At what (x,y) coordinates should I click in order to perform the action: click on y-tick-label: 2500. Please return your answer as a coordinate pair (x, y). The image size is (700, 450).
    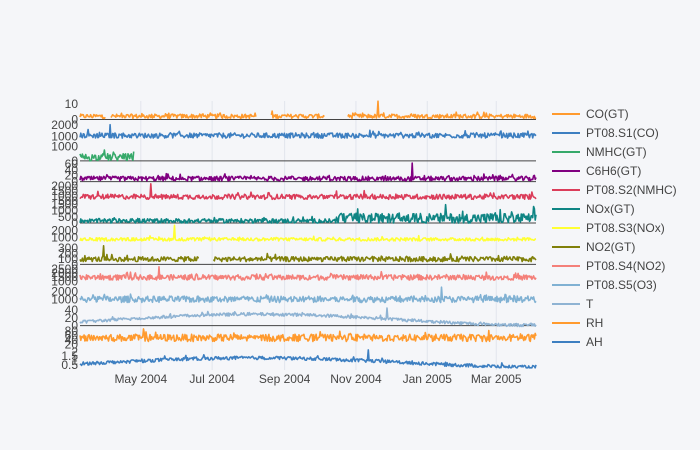
    Looking at the image, I should click on (64, 269).